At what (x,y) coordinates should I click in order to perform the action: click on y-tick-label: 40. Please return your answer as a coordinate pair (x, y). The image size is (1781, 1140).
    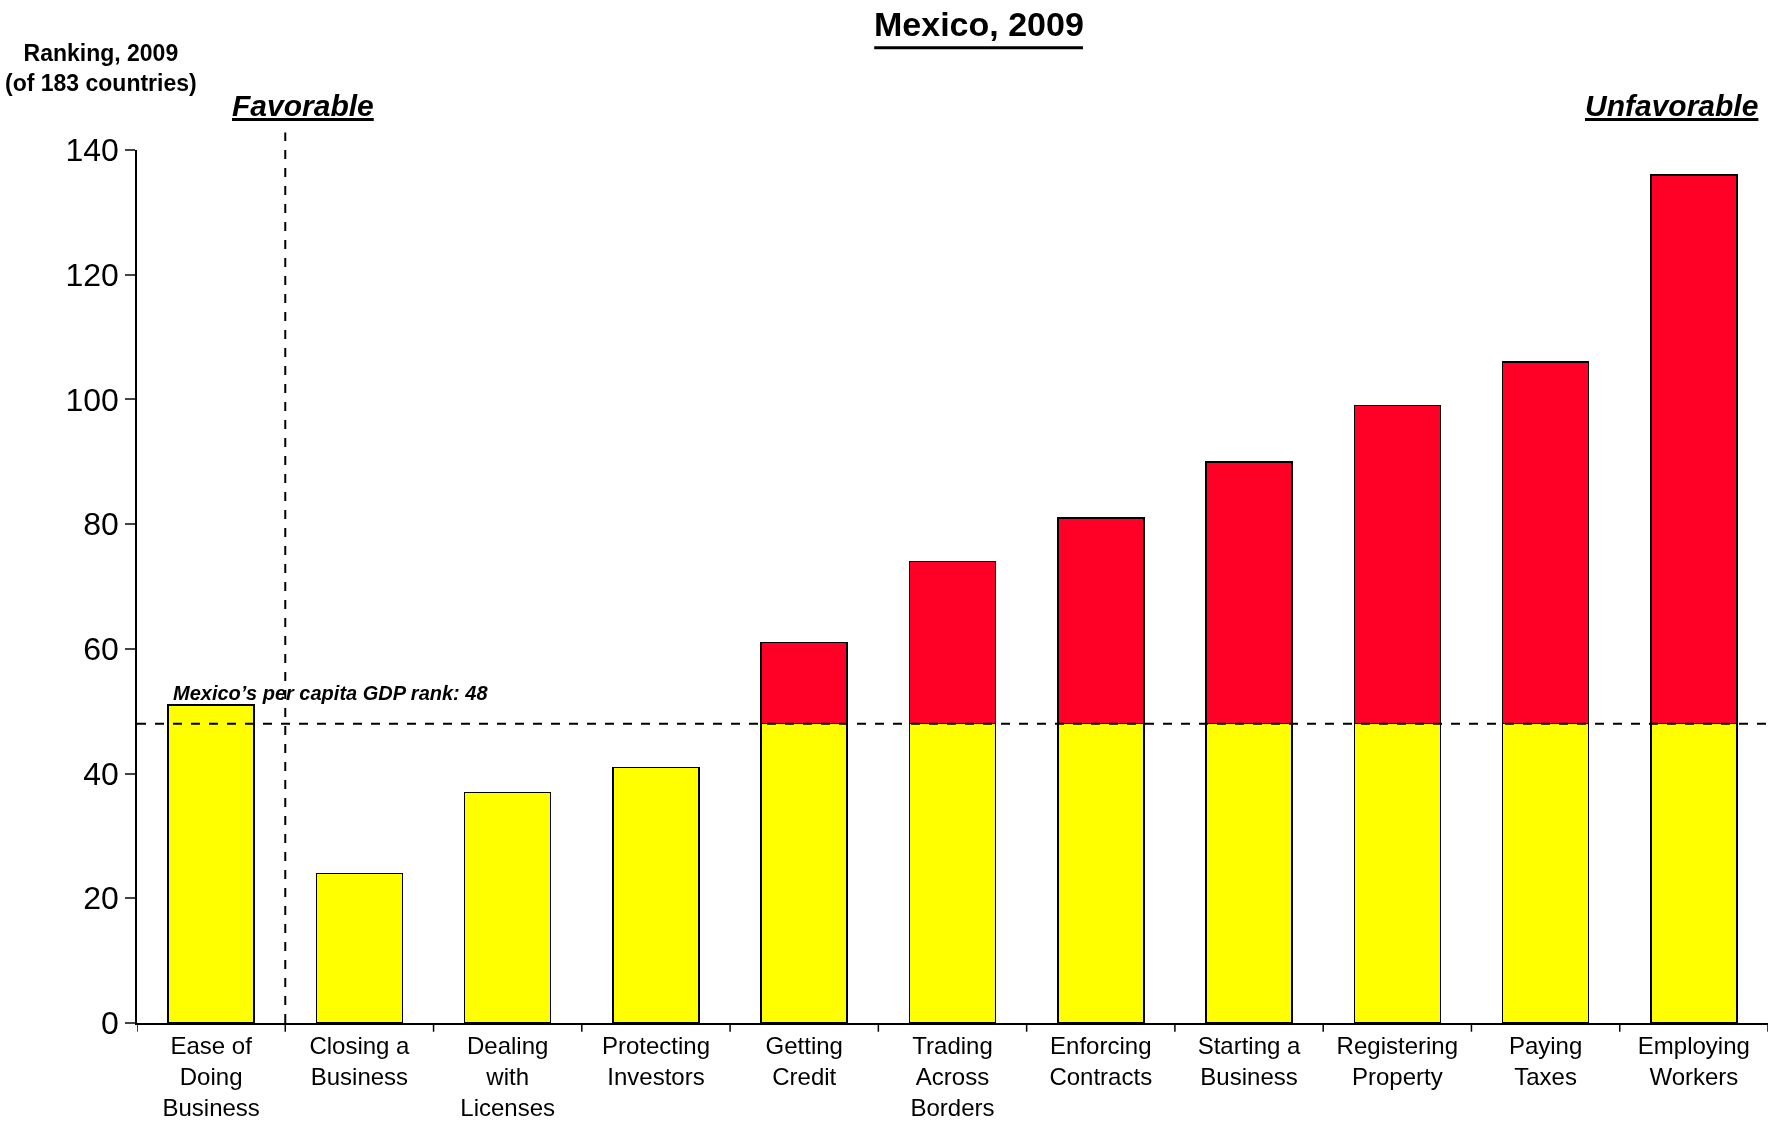
    Looking at the image, I should click on (101, 773).